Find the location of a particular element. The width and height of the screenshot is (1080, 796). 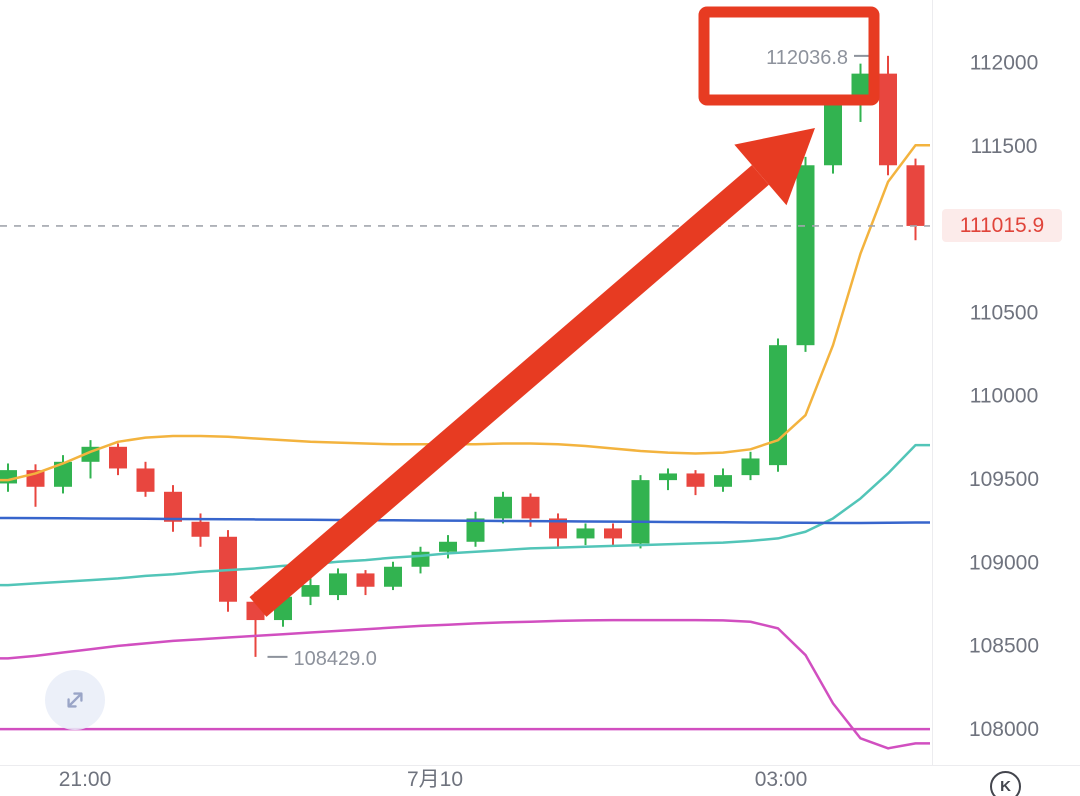

high-price-marker: 112036.8 is located at coordinates (807, 58).